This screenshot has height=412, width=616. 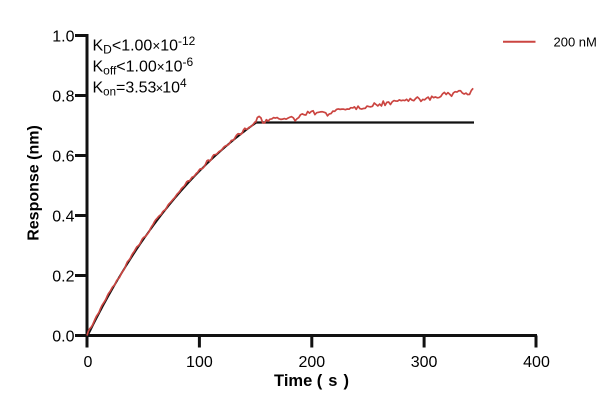 I want to click on svg-text: 300, so click(x=424, y=362).